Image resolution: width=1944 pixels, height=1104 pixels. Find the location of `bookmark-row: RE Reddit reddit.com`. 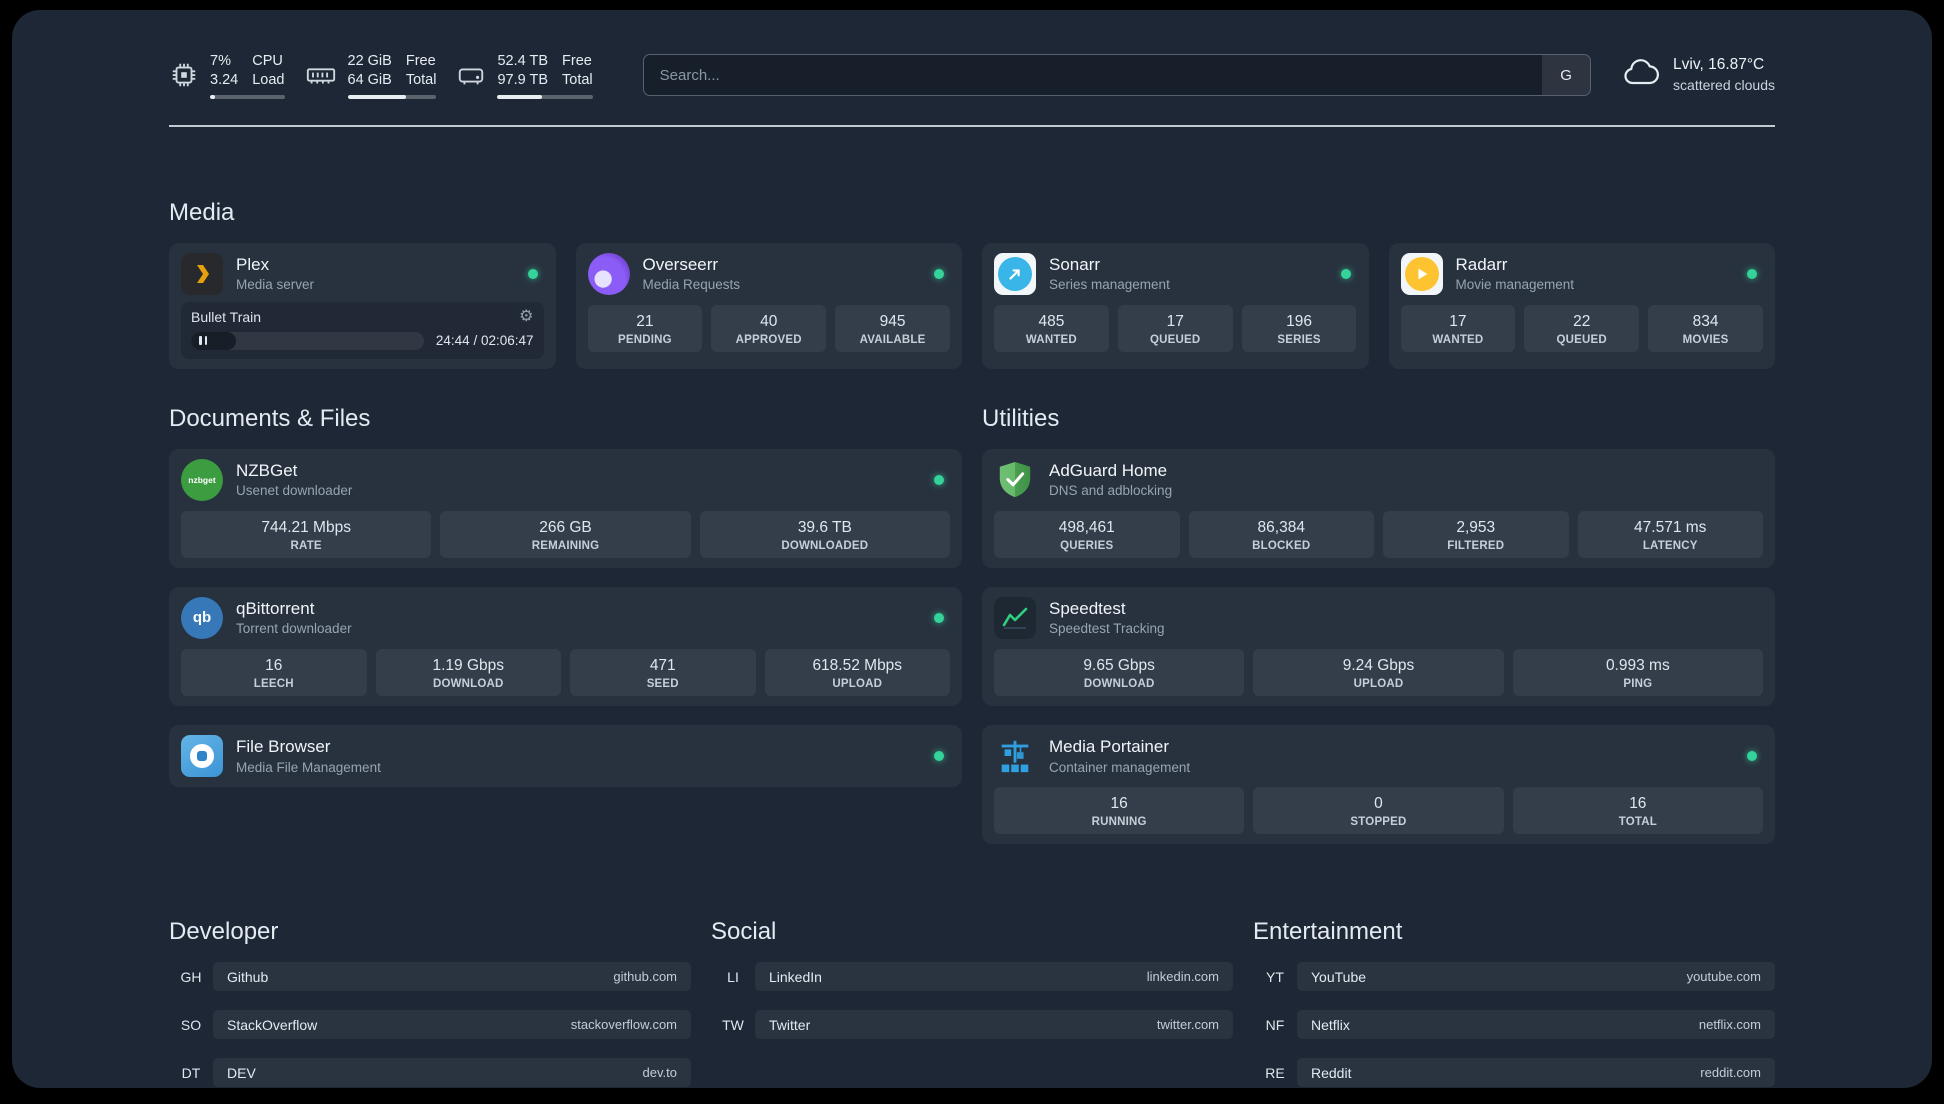

bookmark-row: RE Reddit reddit.com is located at coordinates (1514, 1073).